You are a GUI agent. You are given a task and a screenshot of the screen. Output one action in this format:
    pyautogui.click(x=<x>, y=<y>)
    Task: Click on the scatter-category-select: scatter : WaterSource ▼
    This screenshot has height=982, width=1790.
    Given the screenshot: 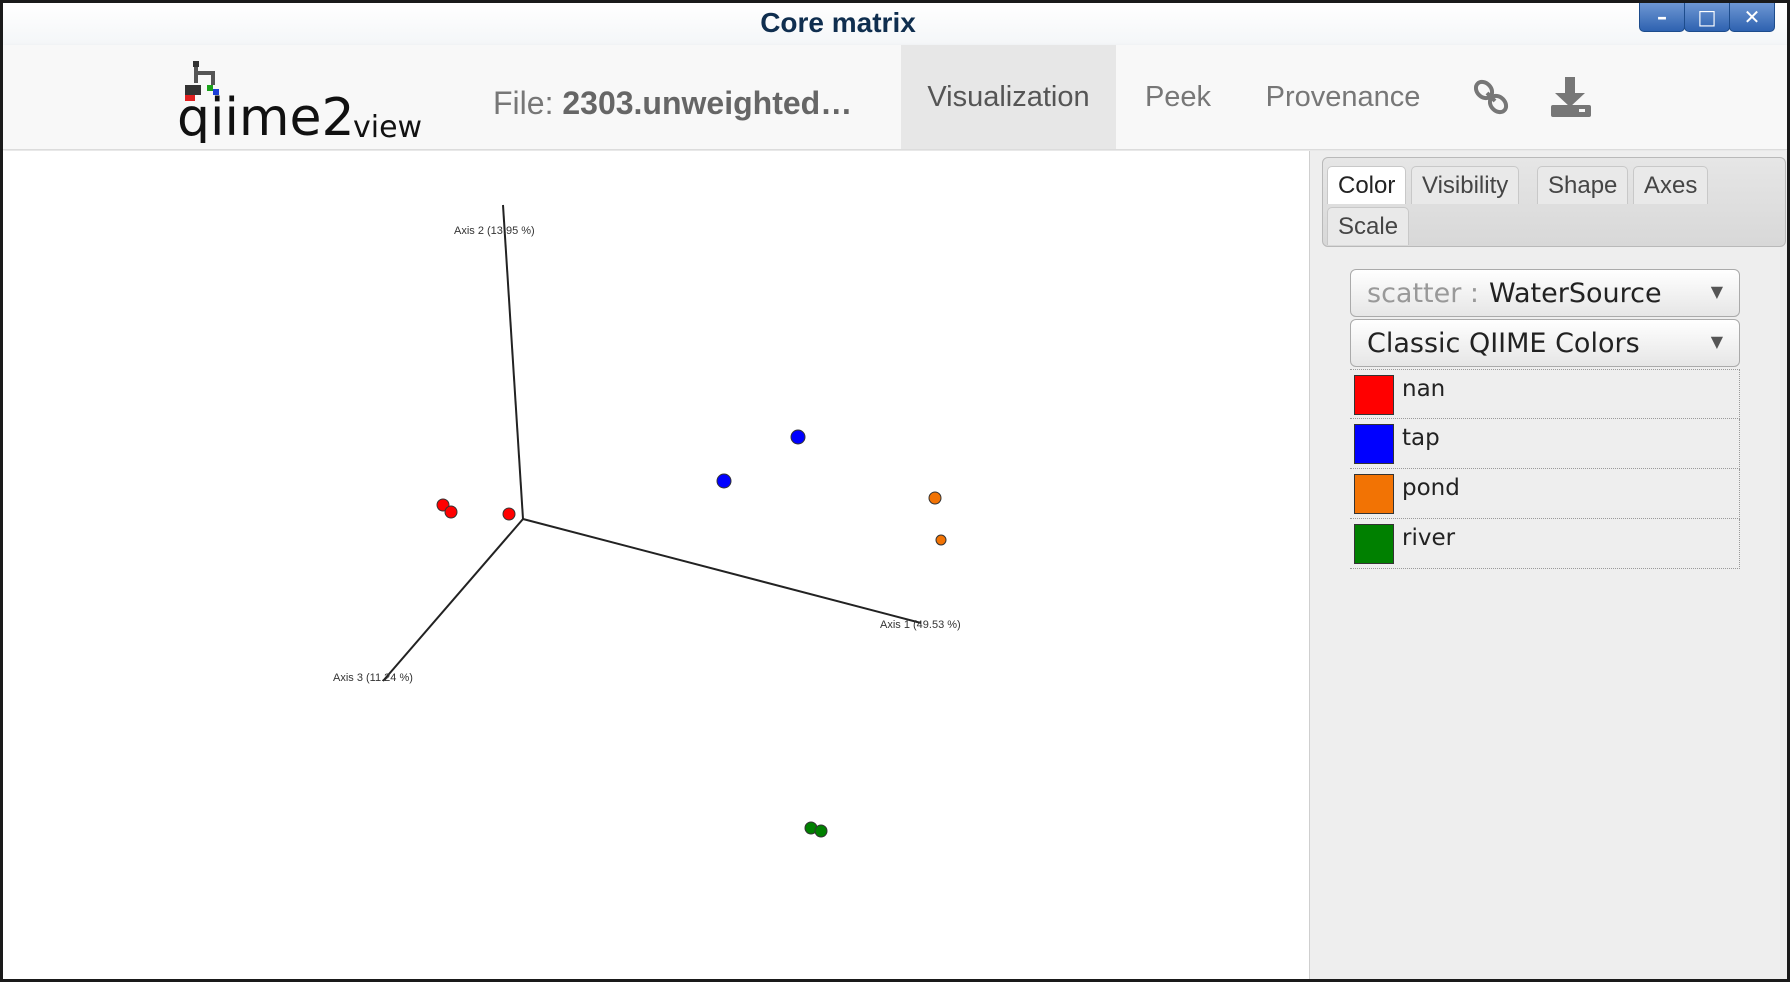 What is the action you would take?
    pyautogui.click(x=1545, y=293)
    